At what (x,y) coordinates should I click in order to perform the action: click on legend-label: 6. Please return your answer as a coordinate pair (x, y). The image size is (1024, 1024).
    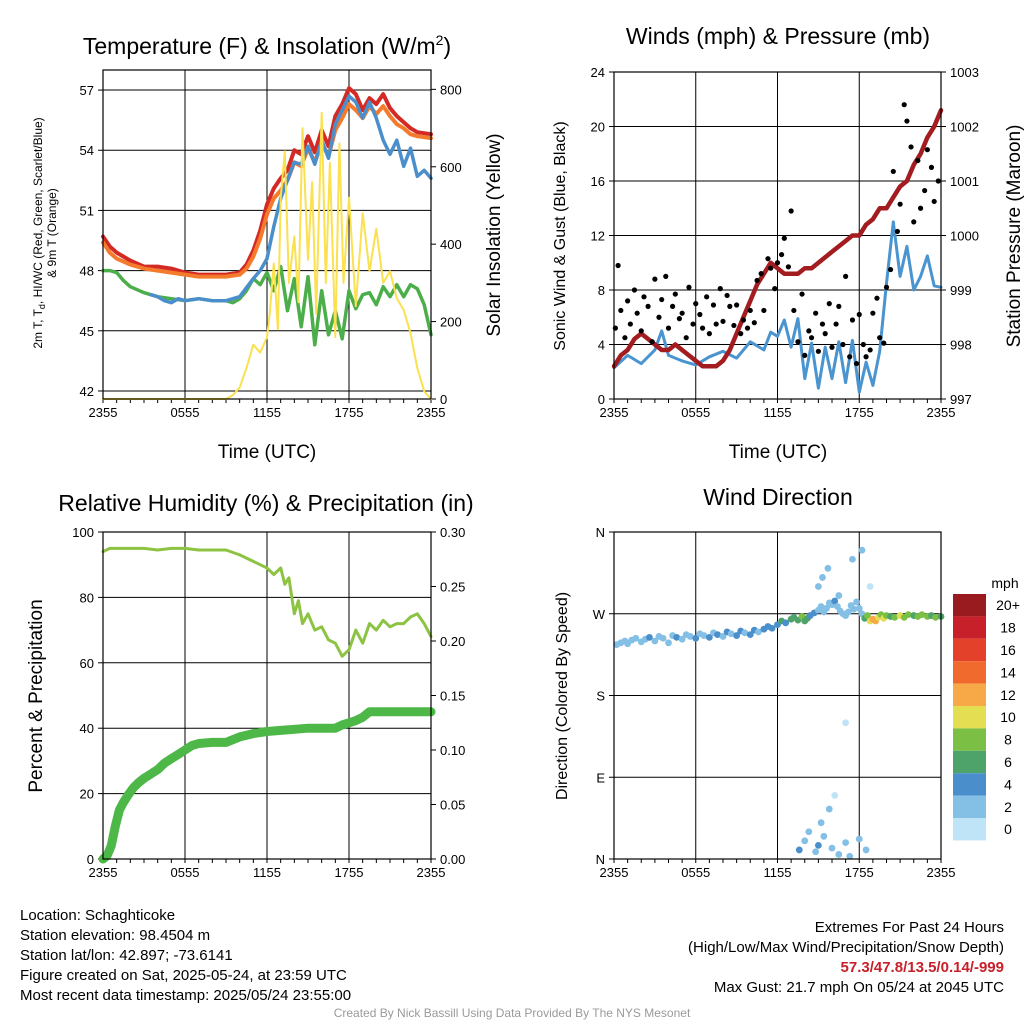
    Looking at the image, I should click on (1008, 762).